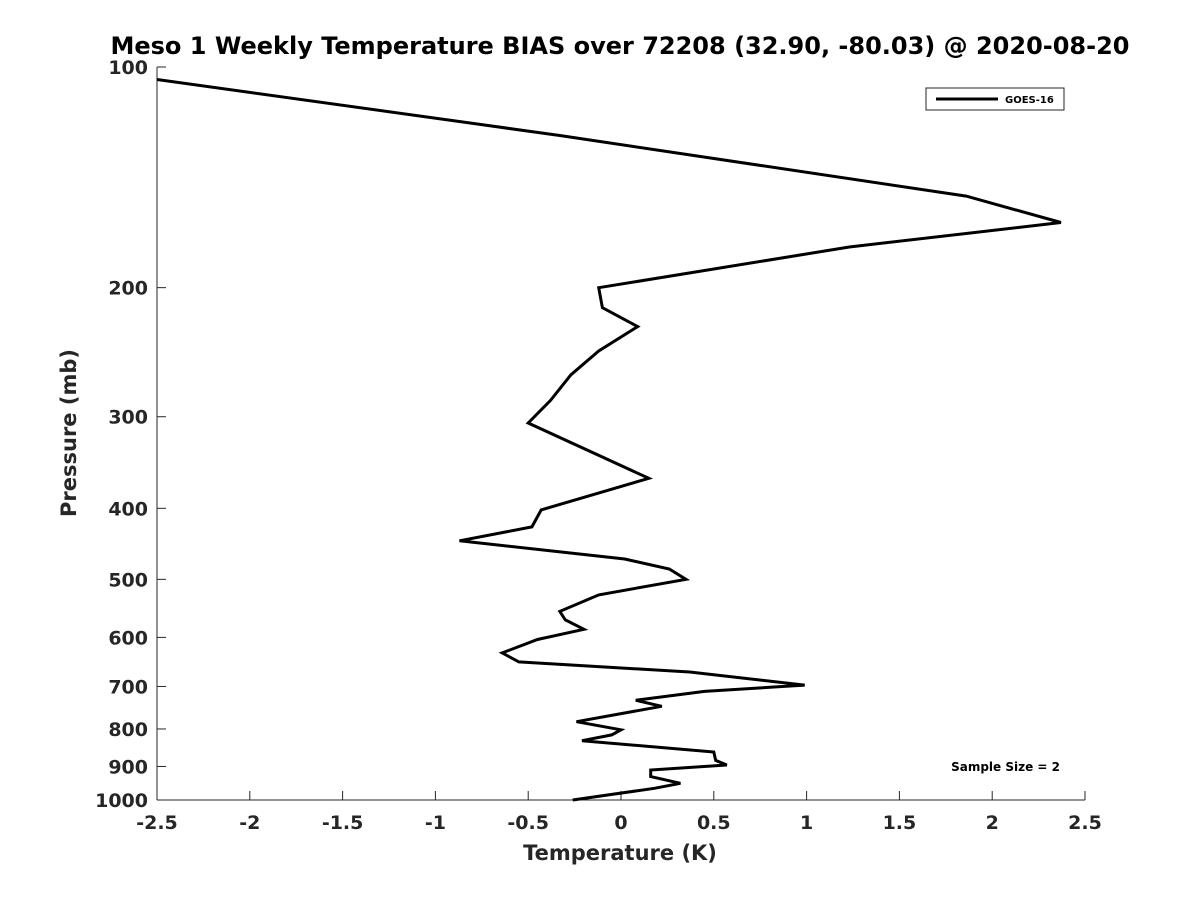 This screenshot has height=900, width=1200. I want to click on x-tick-label: -1, so click(435, 823).